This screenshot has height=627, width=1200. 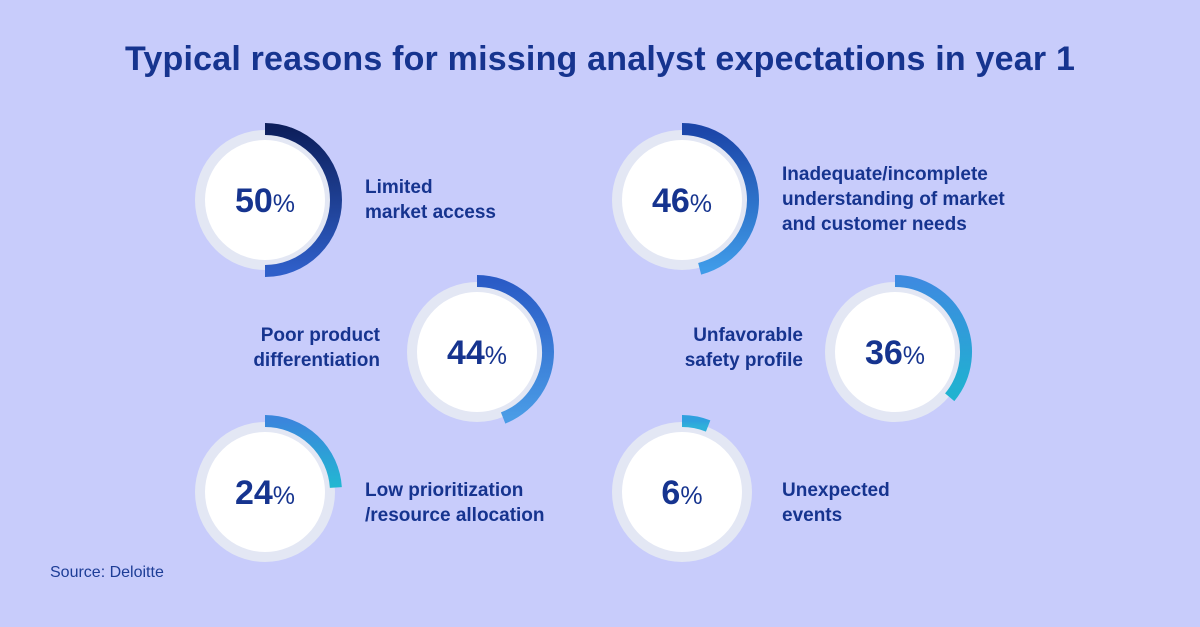 What do you see at coordinates (430, 200) in the screenshot?
I see `label-limited-market-access: Limited market access` at bounding box center [430, 200].